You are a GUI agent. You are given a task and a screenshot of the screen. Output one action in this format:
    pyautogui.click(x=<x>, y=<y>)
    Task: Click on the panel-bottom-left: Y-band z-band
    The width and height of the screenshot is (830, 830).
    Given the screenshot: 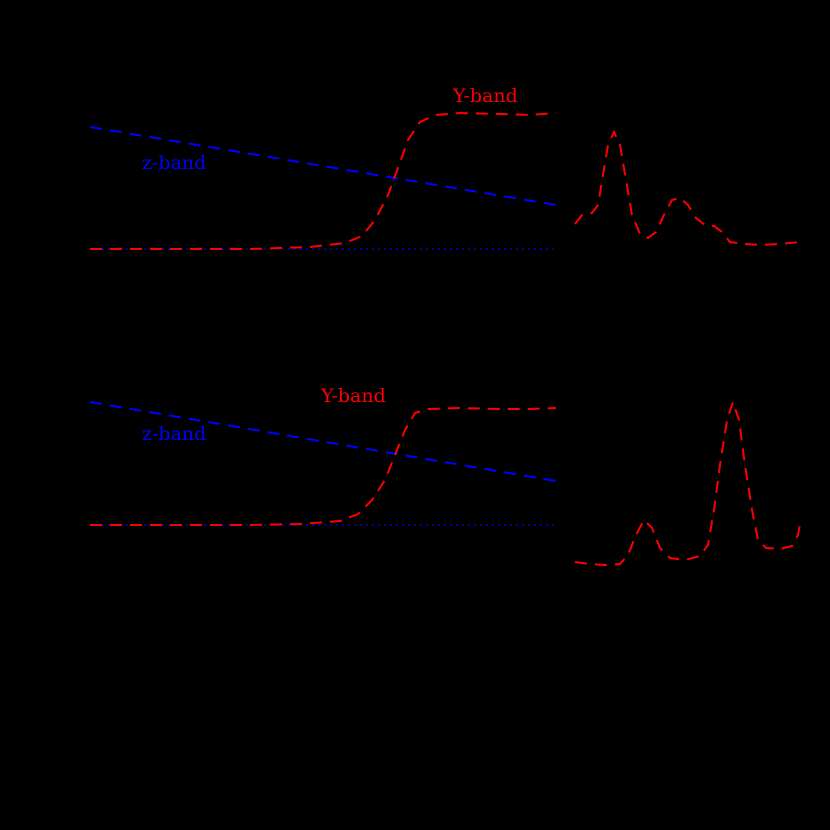 What is the action you would take?
    pyautogui.click(x=323, y=455)
    